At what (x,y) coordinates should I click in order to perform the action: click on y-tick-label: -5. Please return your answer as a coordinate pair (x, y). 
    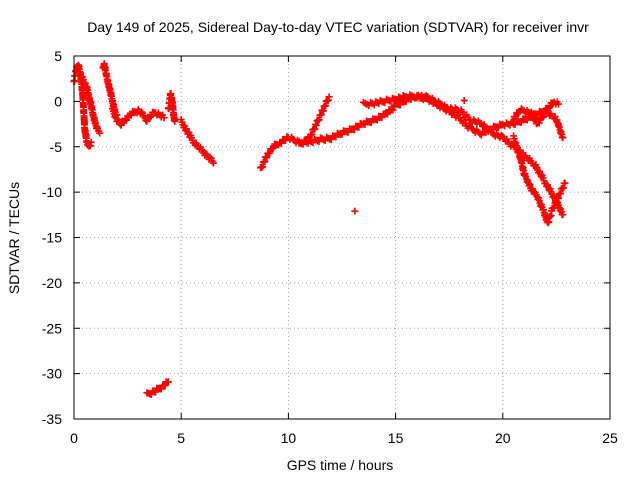
    Looking at the image, I should click on (56, 147).